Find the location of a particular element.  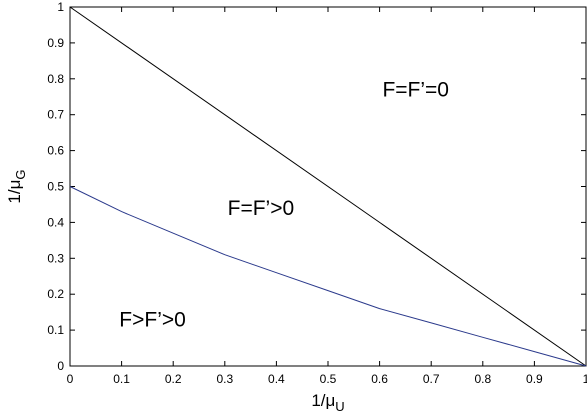

y-tick-label: 1 is located at coordinates (60, 7).